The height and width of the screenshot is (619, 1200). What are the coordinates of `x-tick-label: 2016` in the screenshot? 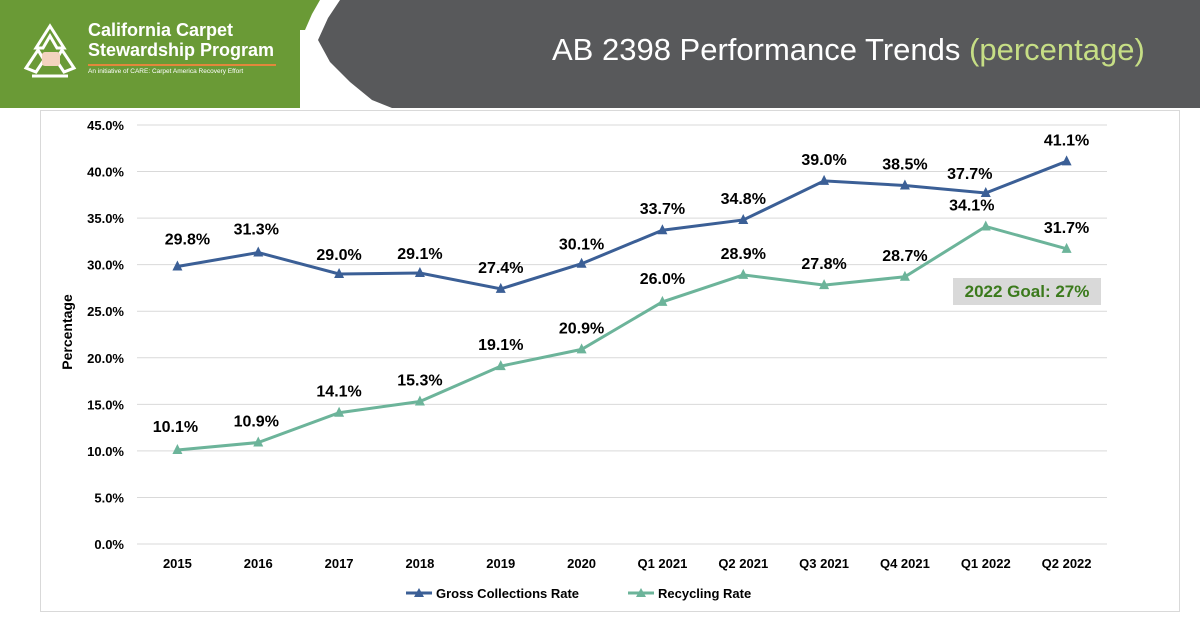 It's located at (258, 563).